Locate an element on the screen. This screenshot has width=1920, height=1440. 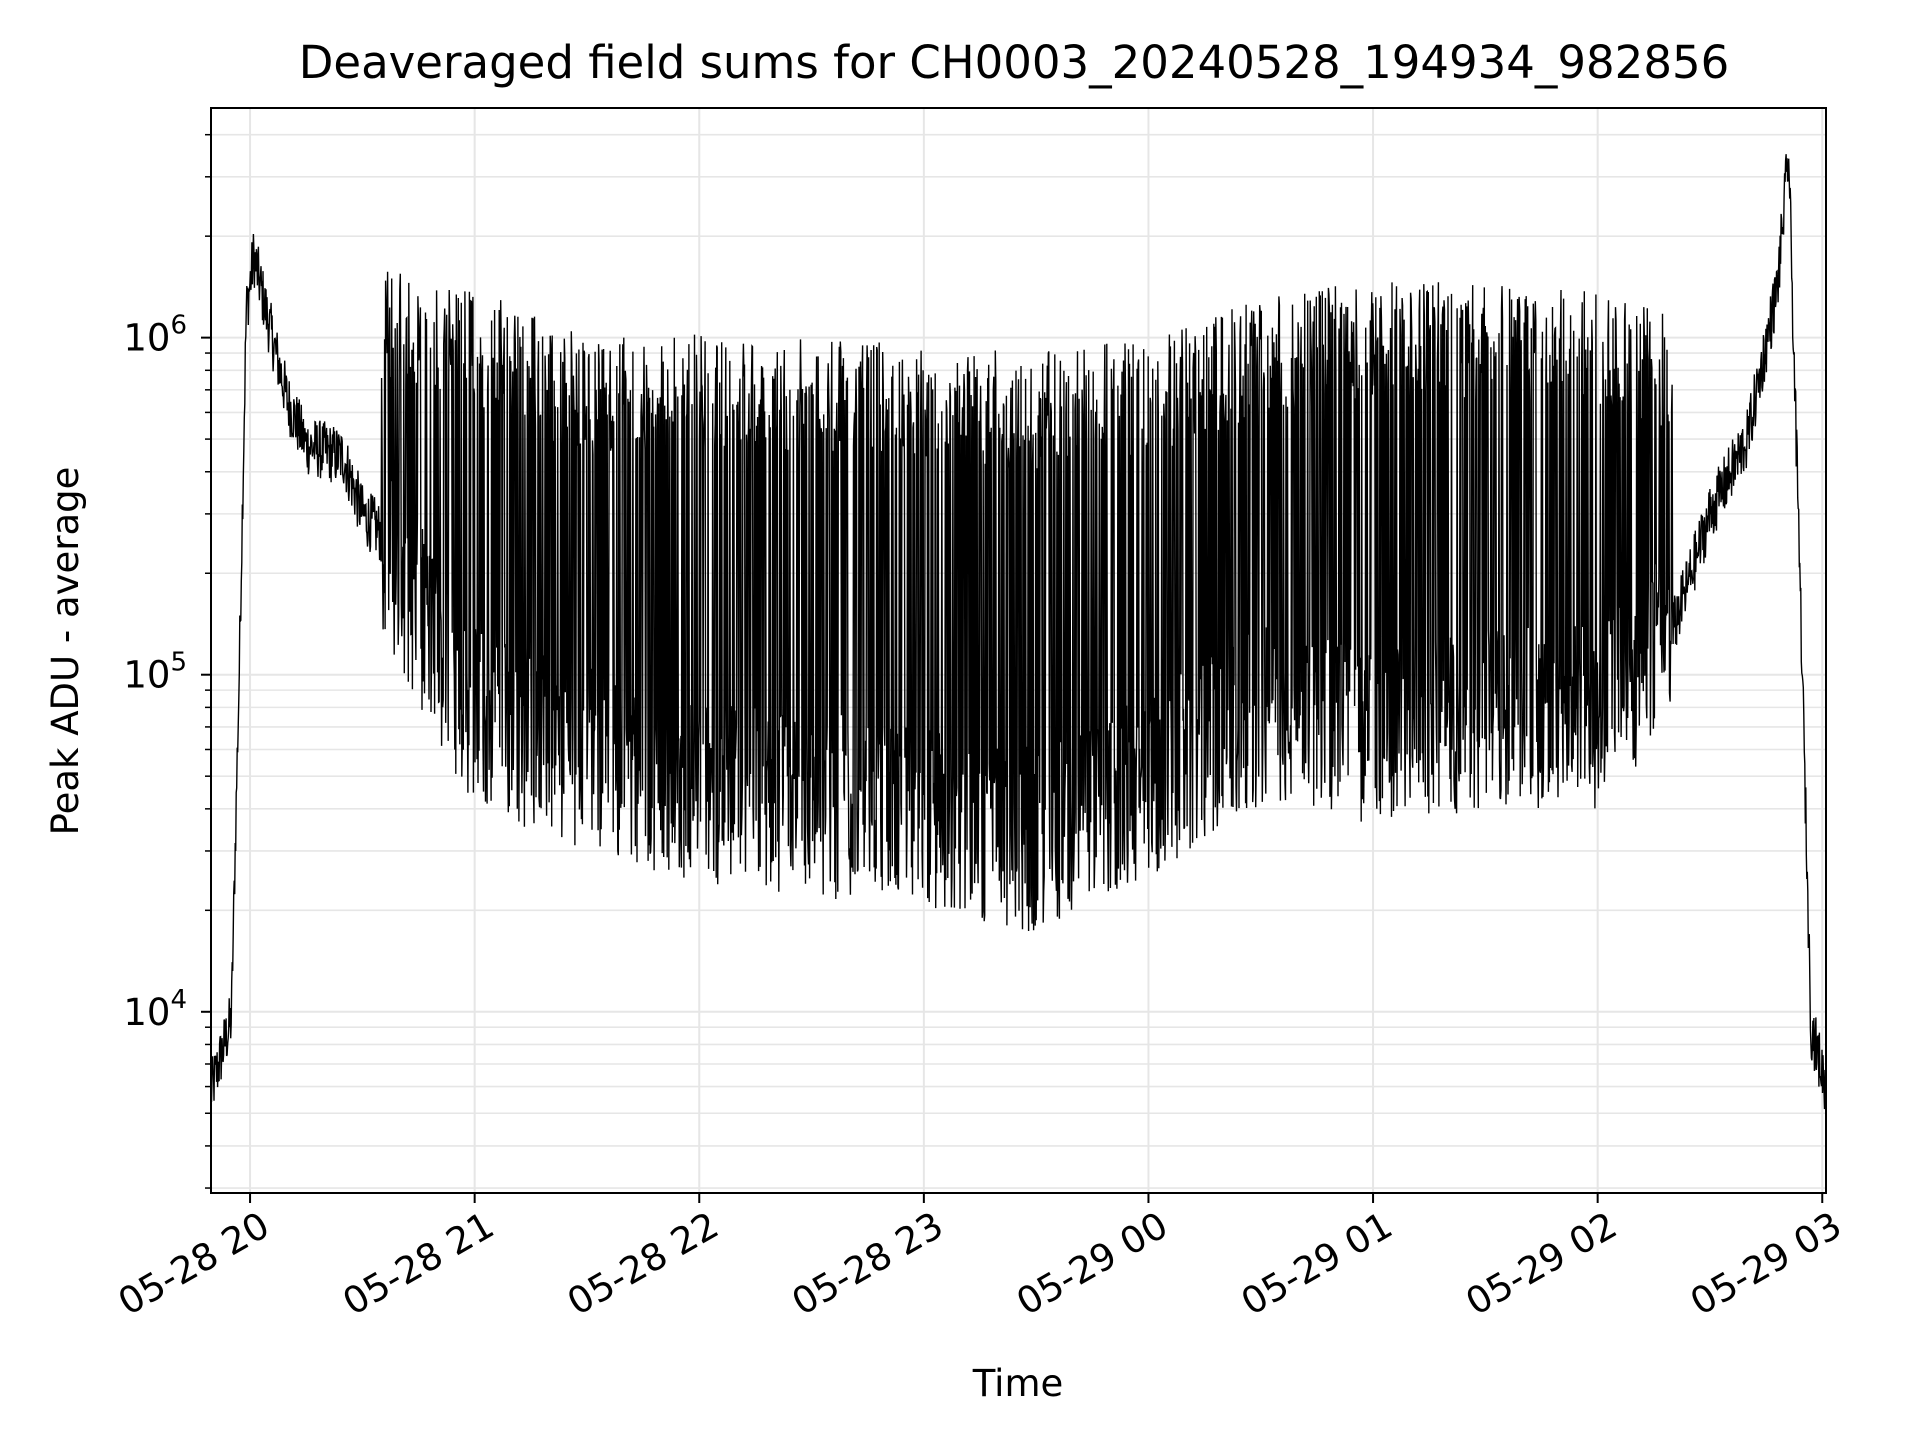
y-axis-label: Peak ADU - average is located at coordinates (65, 651).